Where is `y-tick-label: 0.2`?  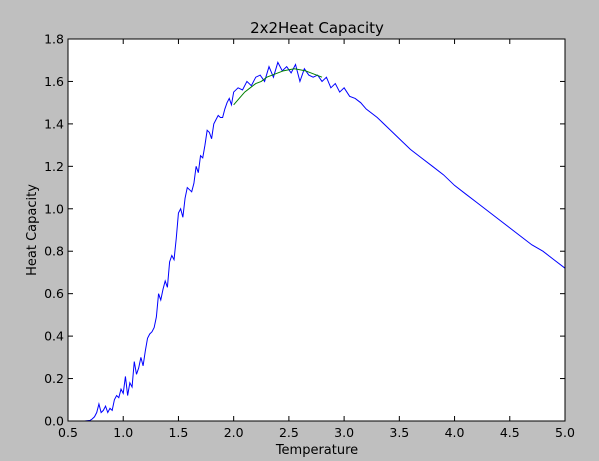
y-tick-label: 0.2 is located at coordinates (54, 378).